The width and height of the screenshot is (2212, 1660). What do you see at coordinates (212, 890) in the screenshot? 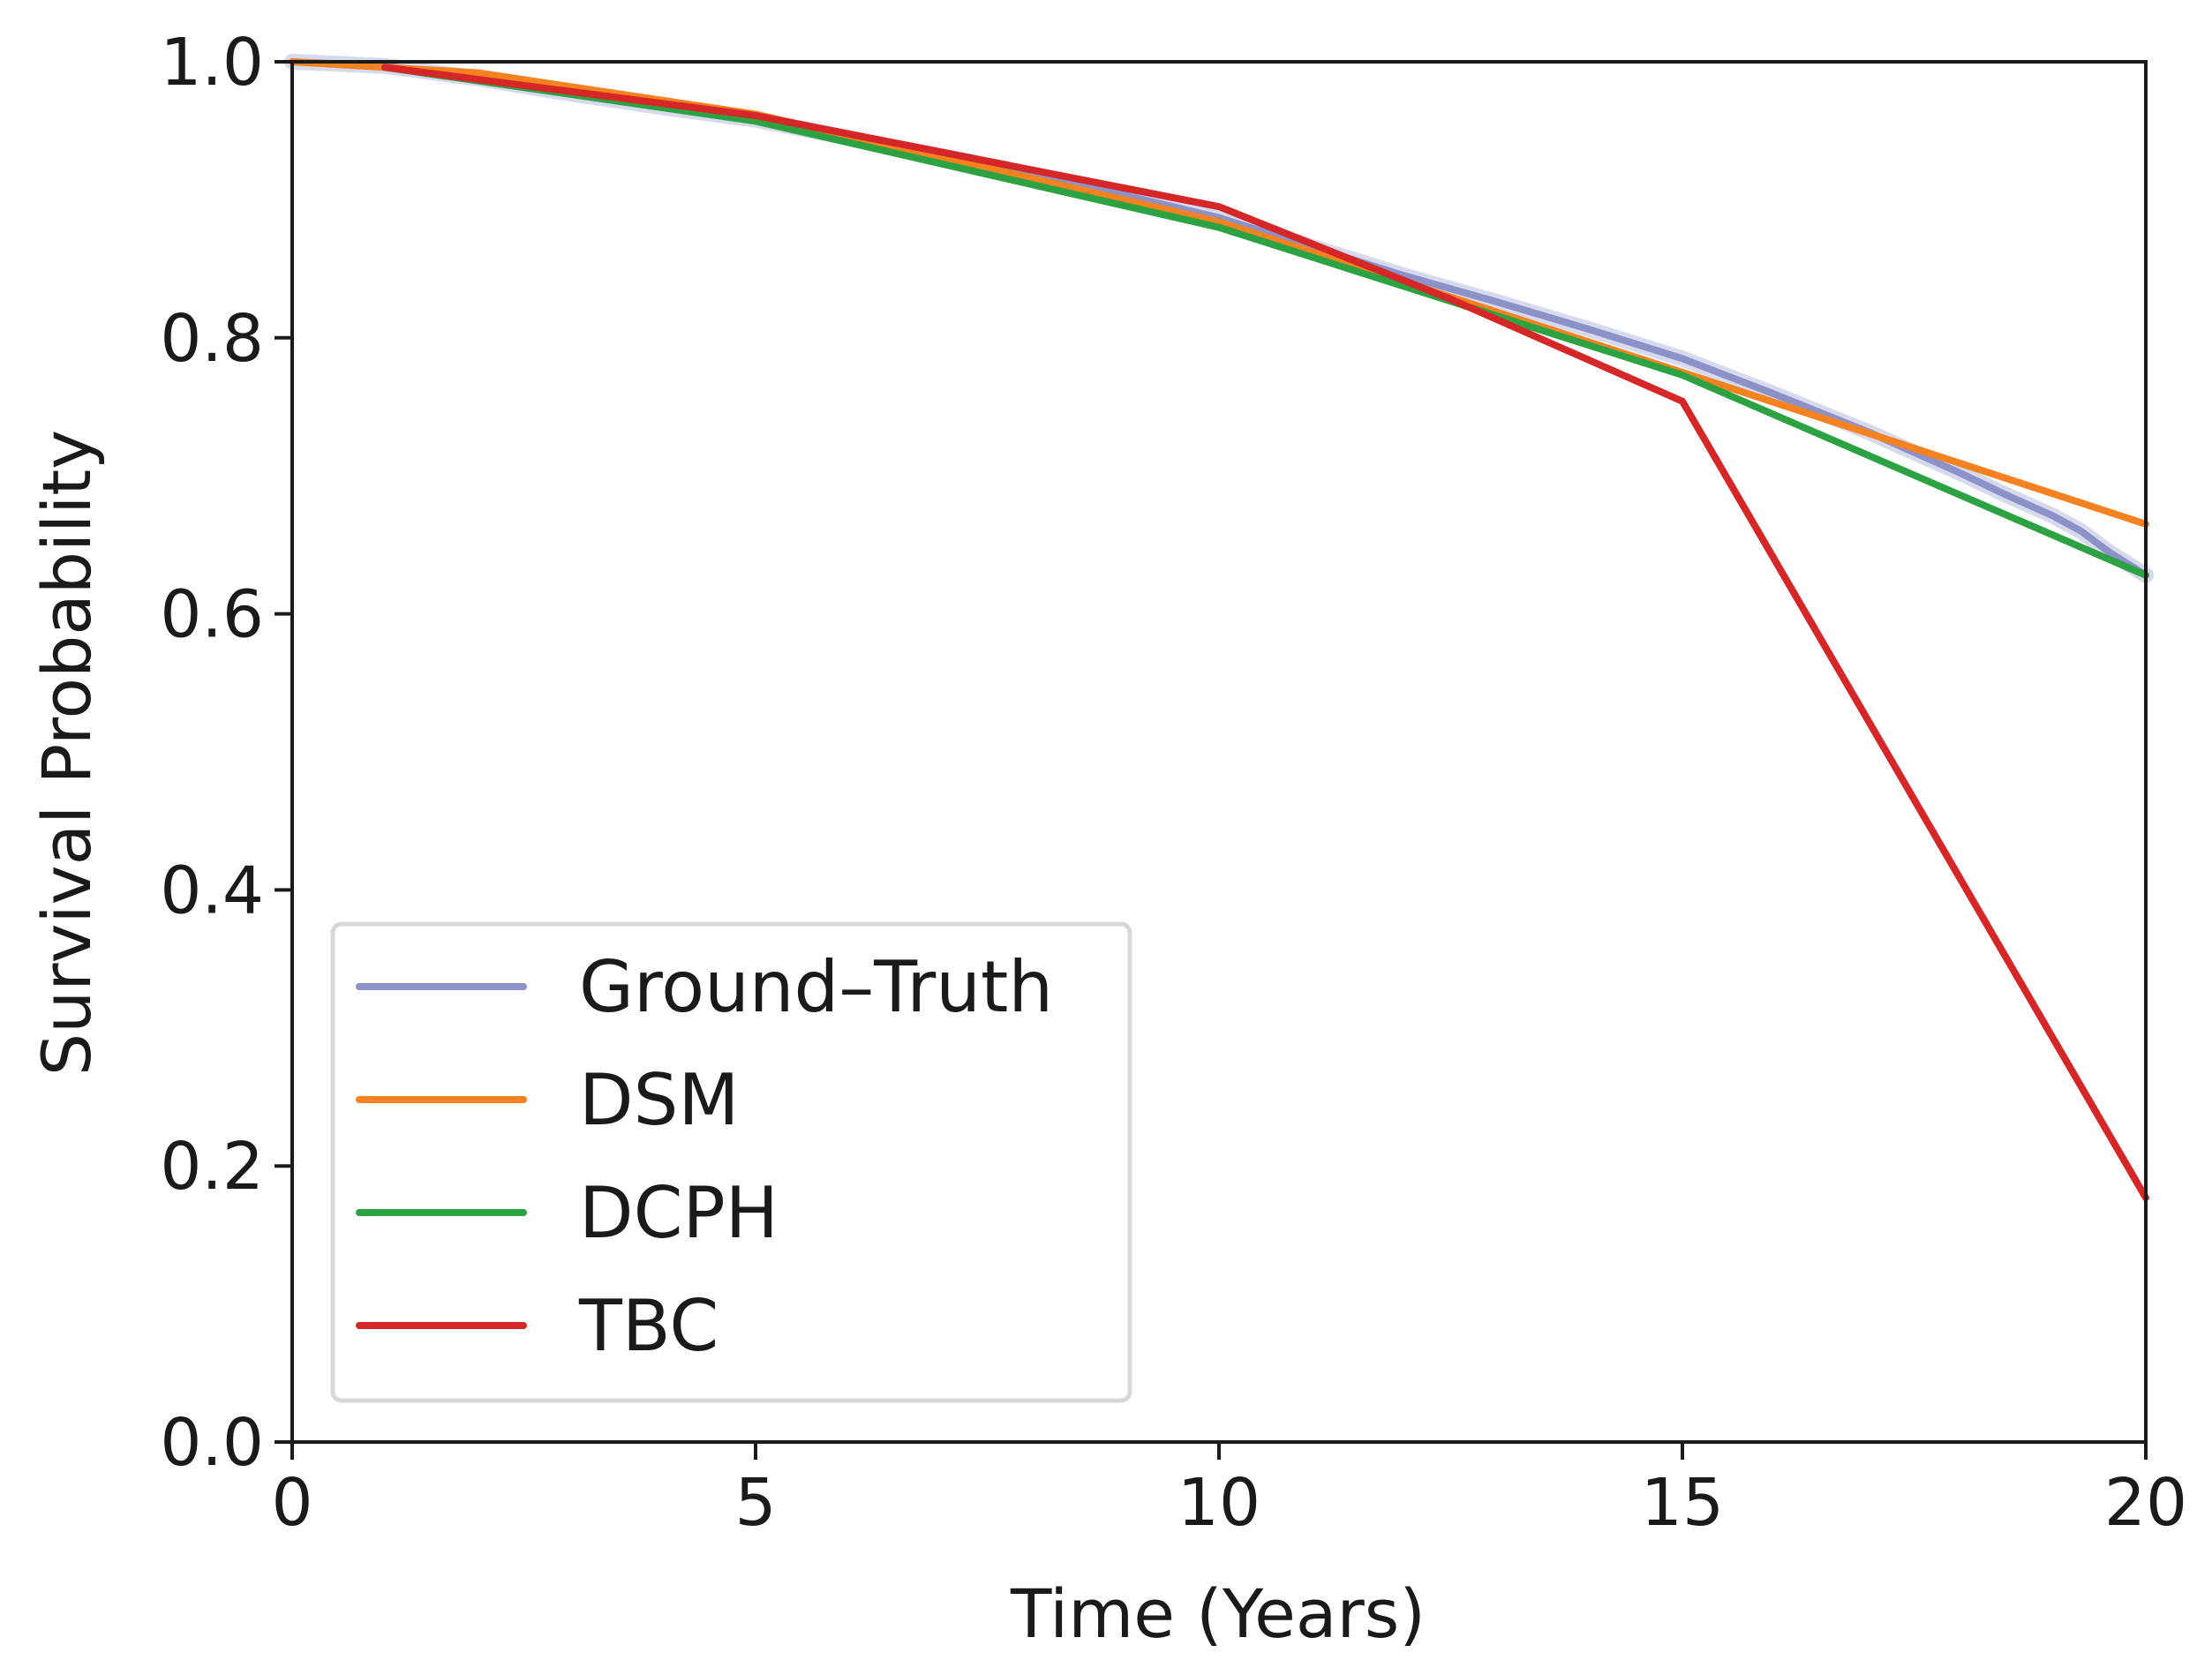
I see `y-tick-label-2: 0.4` at bounding box center [212, 890].